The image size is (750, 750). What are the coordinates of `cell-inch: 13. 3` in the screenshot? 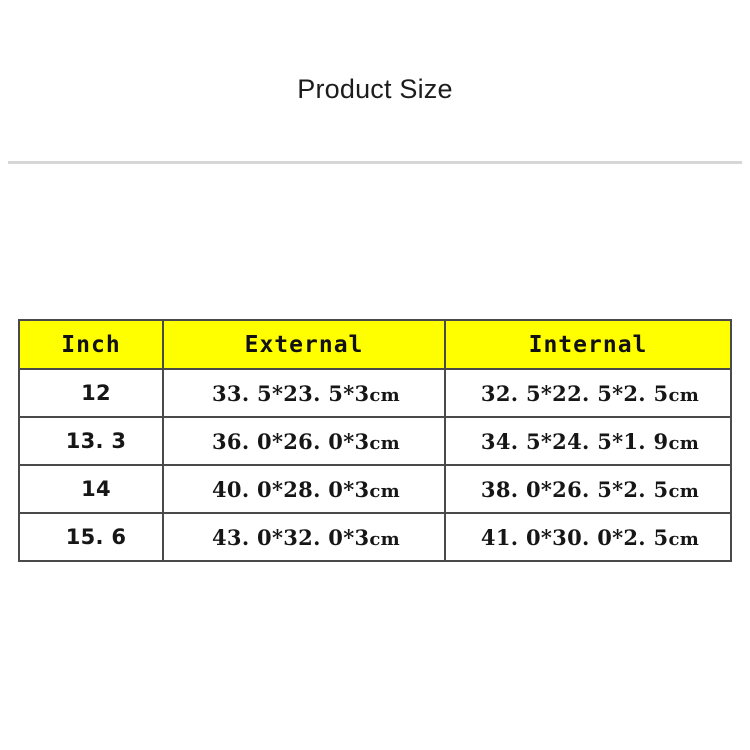 It's located at (91, 441).